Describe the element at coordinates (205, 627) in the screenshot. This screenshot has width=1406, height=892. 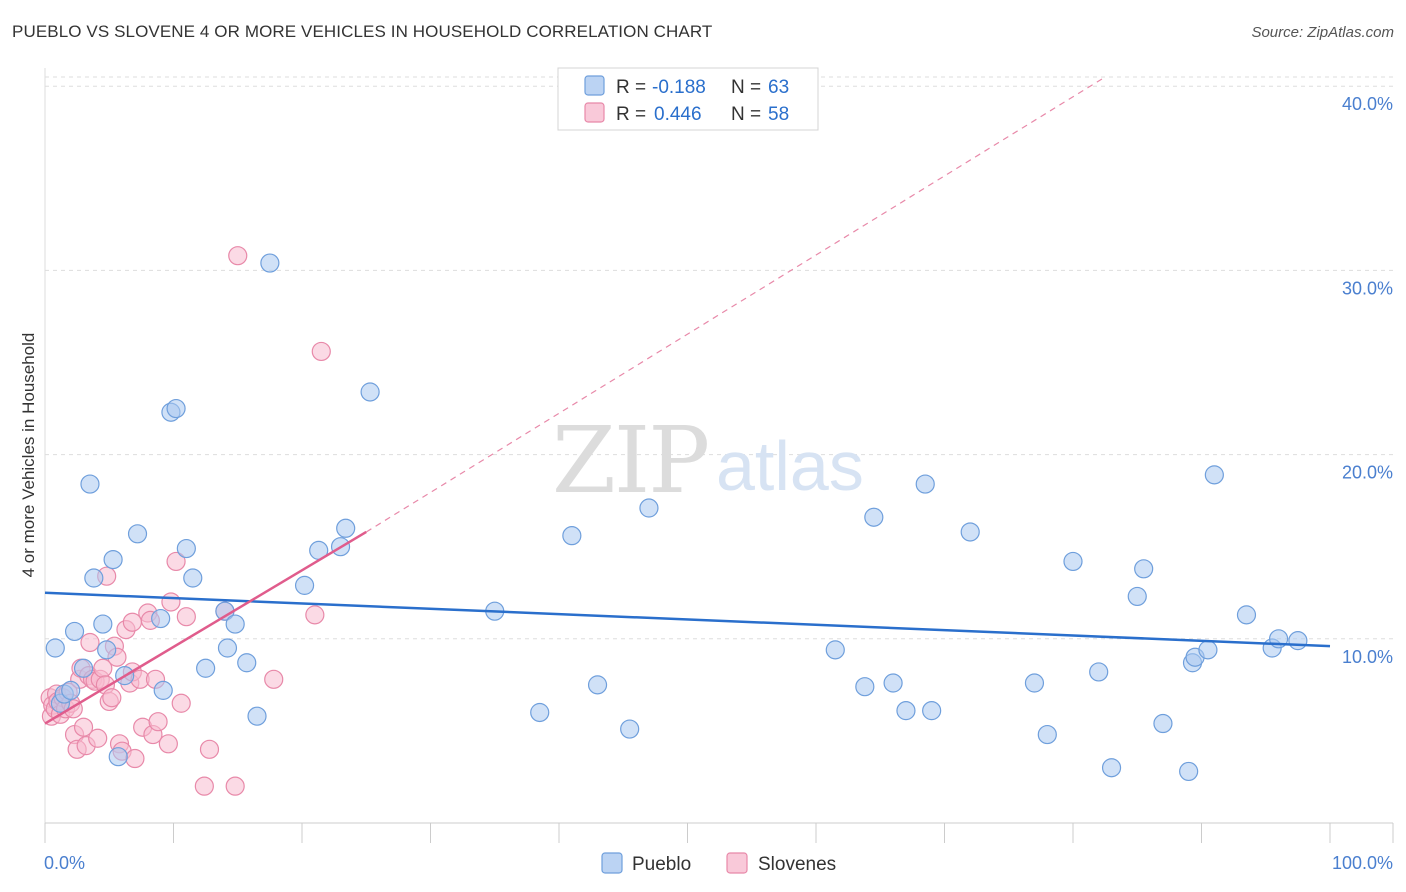
I see `slovenes-trend-line` at that location.